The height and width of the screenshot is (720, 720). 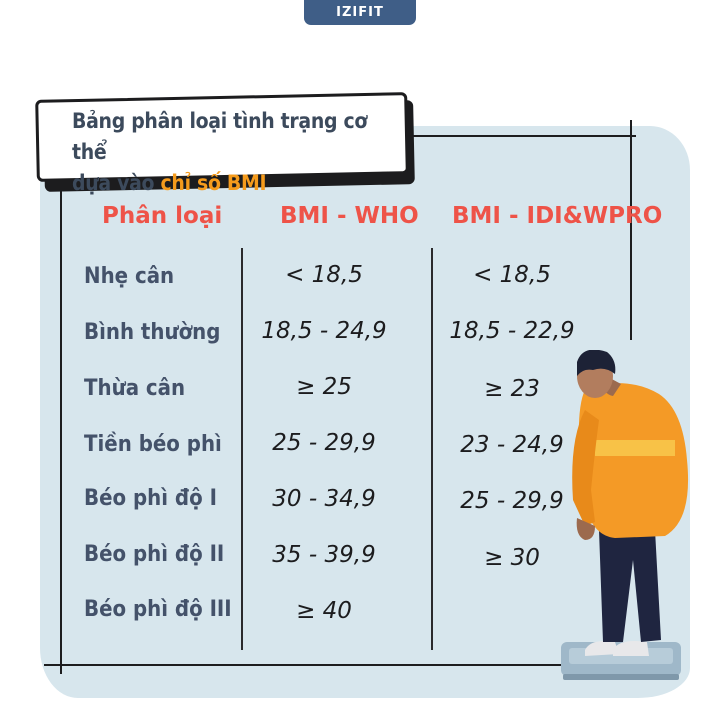 What do you see at coordinates (512, 501) in the screenshot?
I see `idi-value: 25 - 29,9` at bounding box center [512, 501].